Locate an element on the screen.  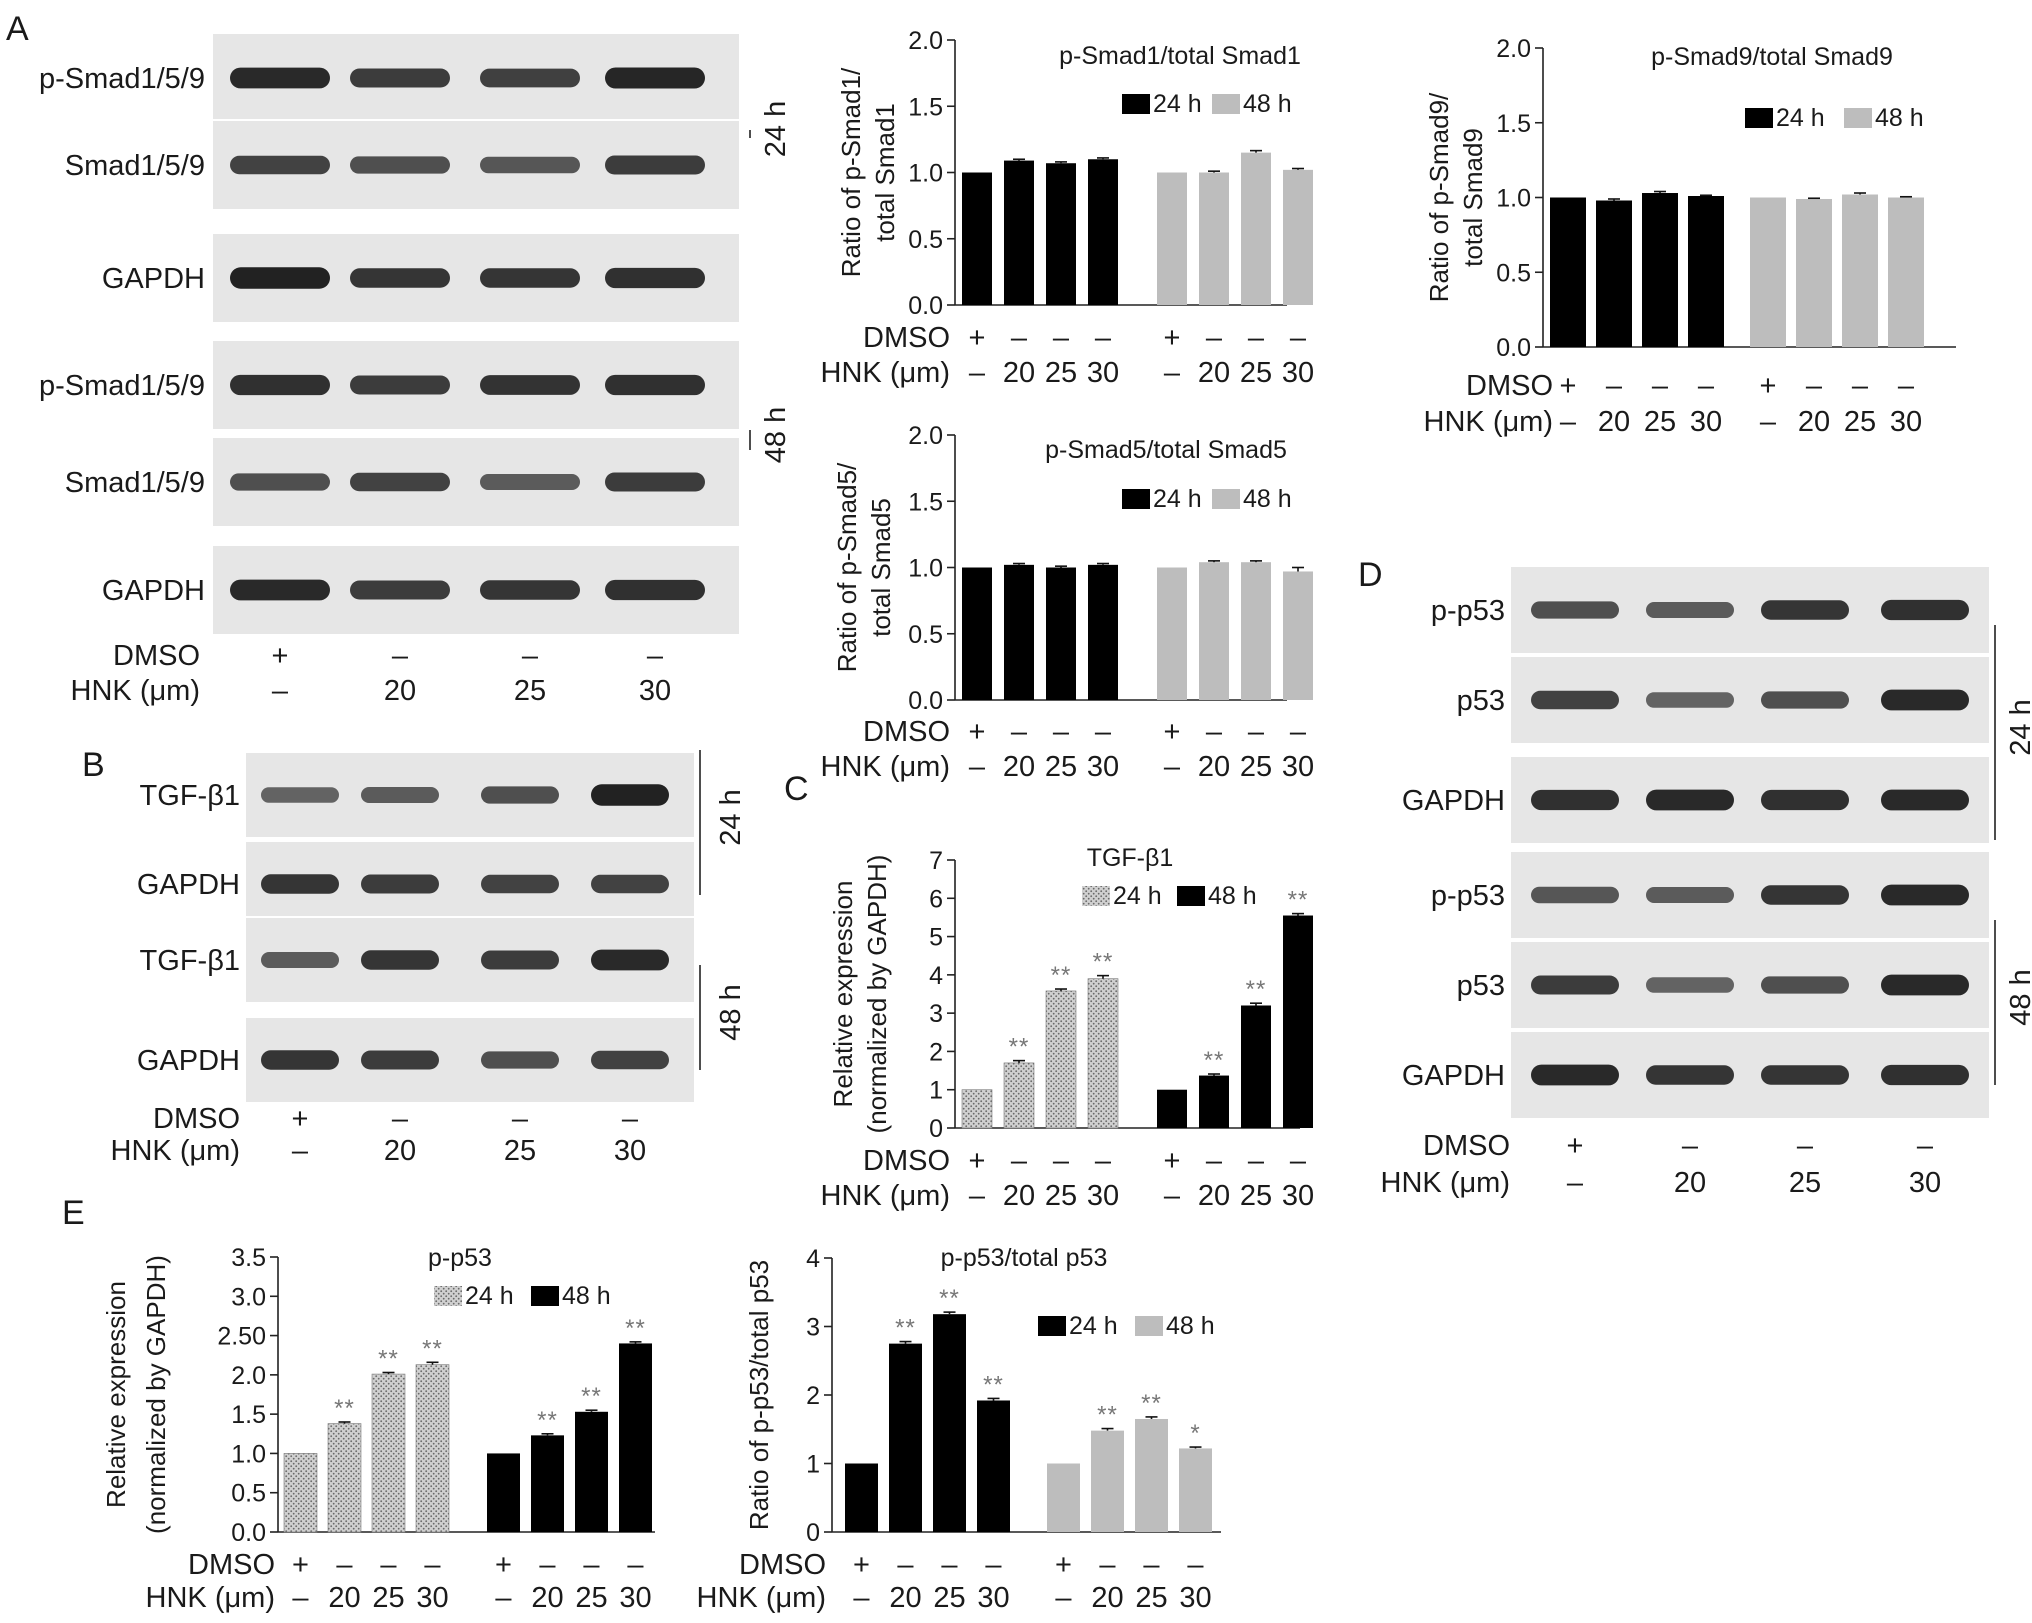
significance-marker: * is located at coordinates (1195, 1433).